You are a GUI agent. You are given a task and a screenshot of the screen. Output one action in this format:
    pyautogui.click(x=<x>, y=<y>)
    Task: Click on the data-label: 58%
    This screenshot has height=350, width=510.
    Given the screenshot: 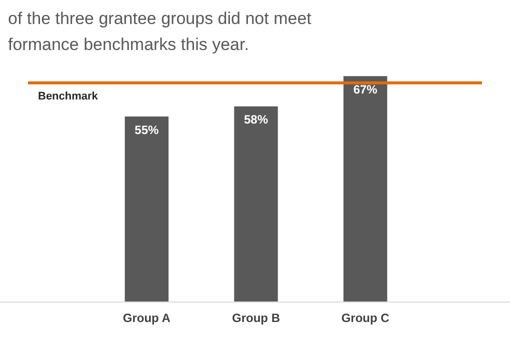 What is the action you would take?
    pyautogui.click(x=256, y=119)
    